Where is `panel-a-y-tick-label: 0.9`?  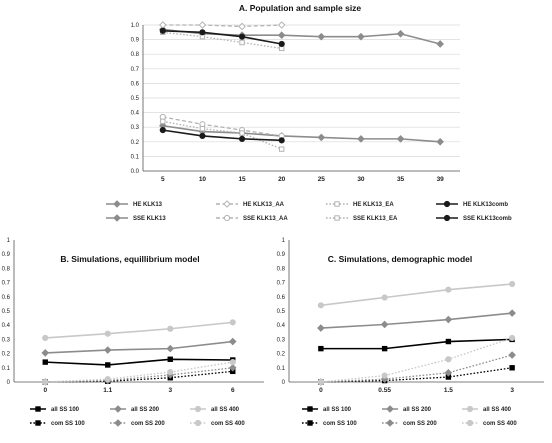 panel-a-y-tick-label: 0.9 is located at coordinates (135, 41).